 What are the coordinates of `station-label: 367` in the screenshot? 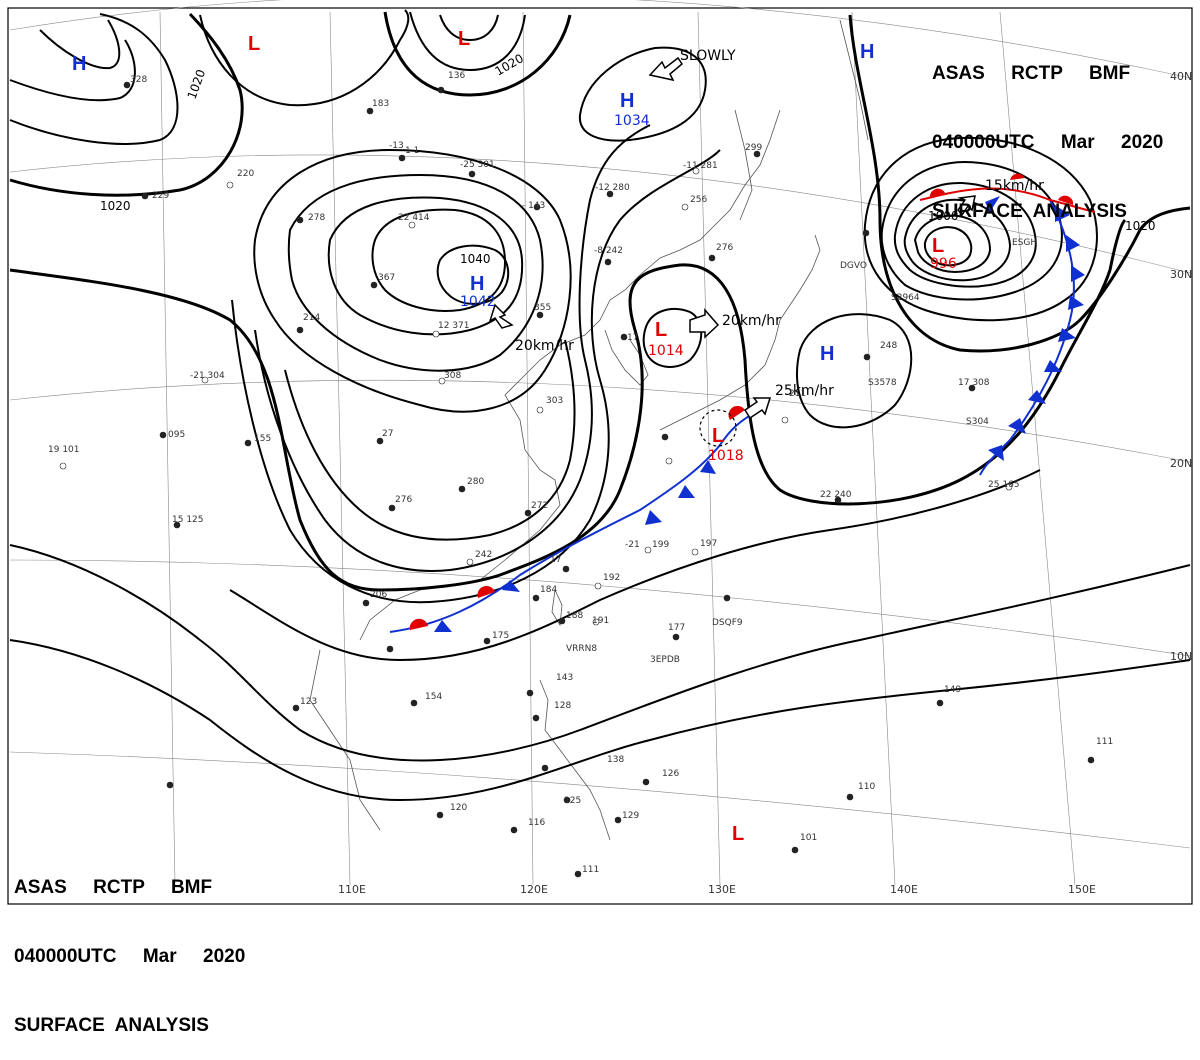 It's located at (386, 278).